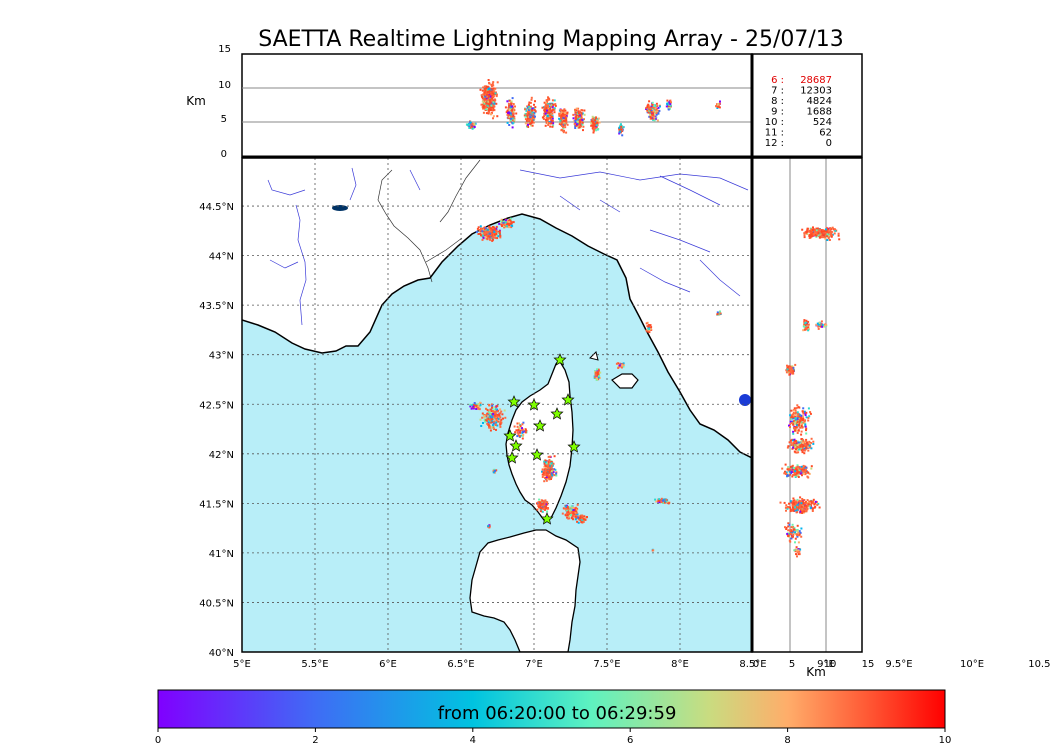 This screenshot has width=1050, height=750. I want to click on lon-tick-label: 10°E, so click(972, 664).